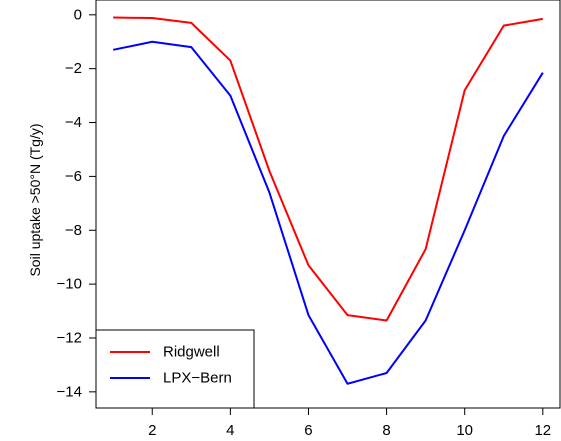  I want to click on y-axis-title: Soil uptake >50°N (Tg/y), so click(35, 199).